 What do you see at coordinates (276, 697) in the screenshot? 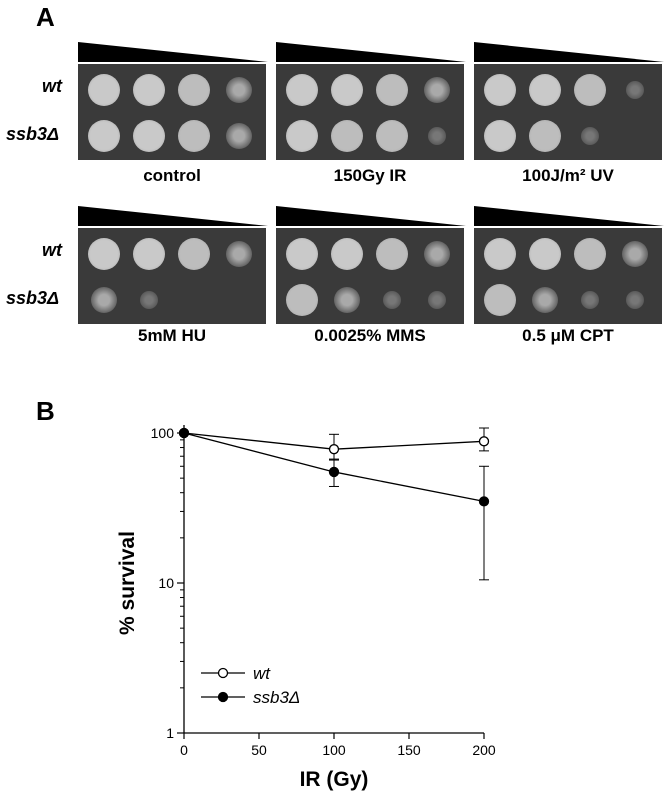
I see `legend-label: ssb3Δ` at bounding box center [276, 697].